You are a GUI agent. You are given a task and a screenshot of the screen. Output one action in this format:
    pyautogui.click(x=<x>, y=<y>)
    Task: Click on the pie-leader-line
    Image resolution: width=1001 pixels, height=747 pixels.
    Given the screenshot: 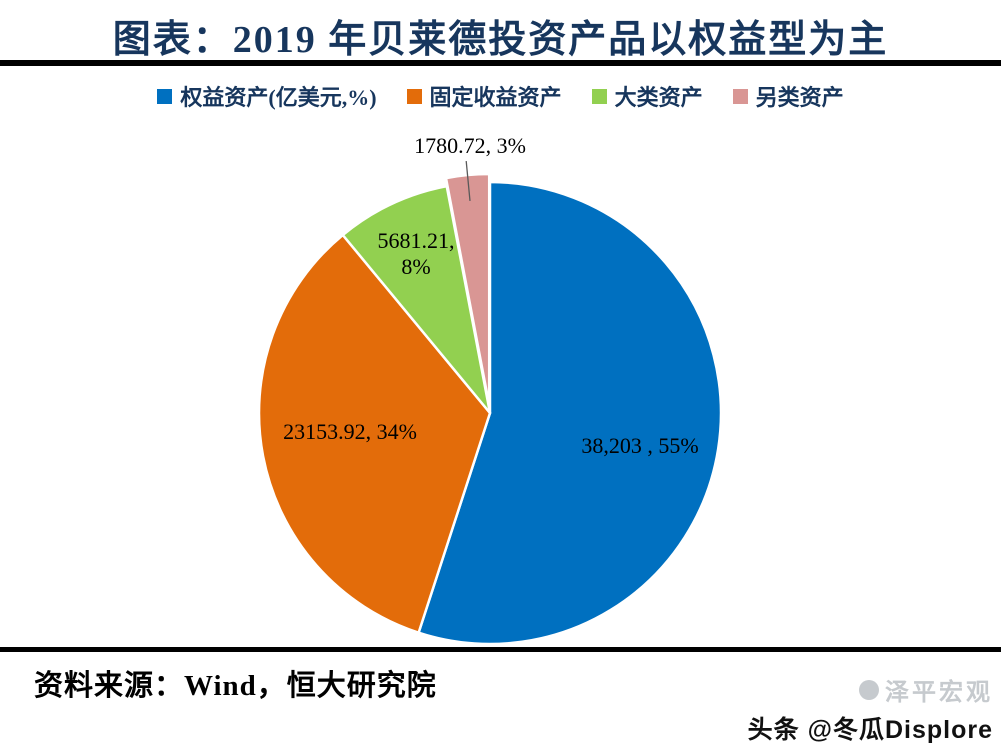 What is the action you would take?
    pyautogui.click(x=468, y=181)
    